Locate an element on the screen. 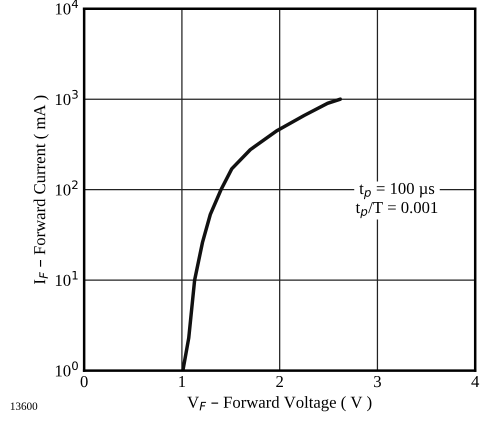 The width and height of the screenshot is (495, 436). text: 13600 is located at coordinates (24, 406).